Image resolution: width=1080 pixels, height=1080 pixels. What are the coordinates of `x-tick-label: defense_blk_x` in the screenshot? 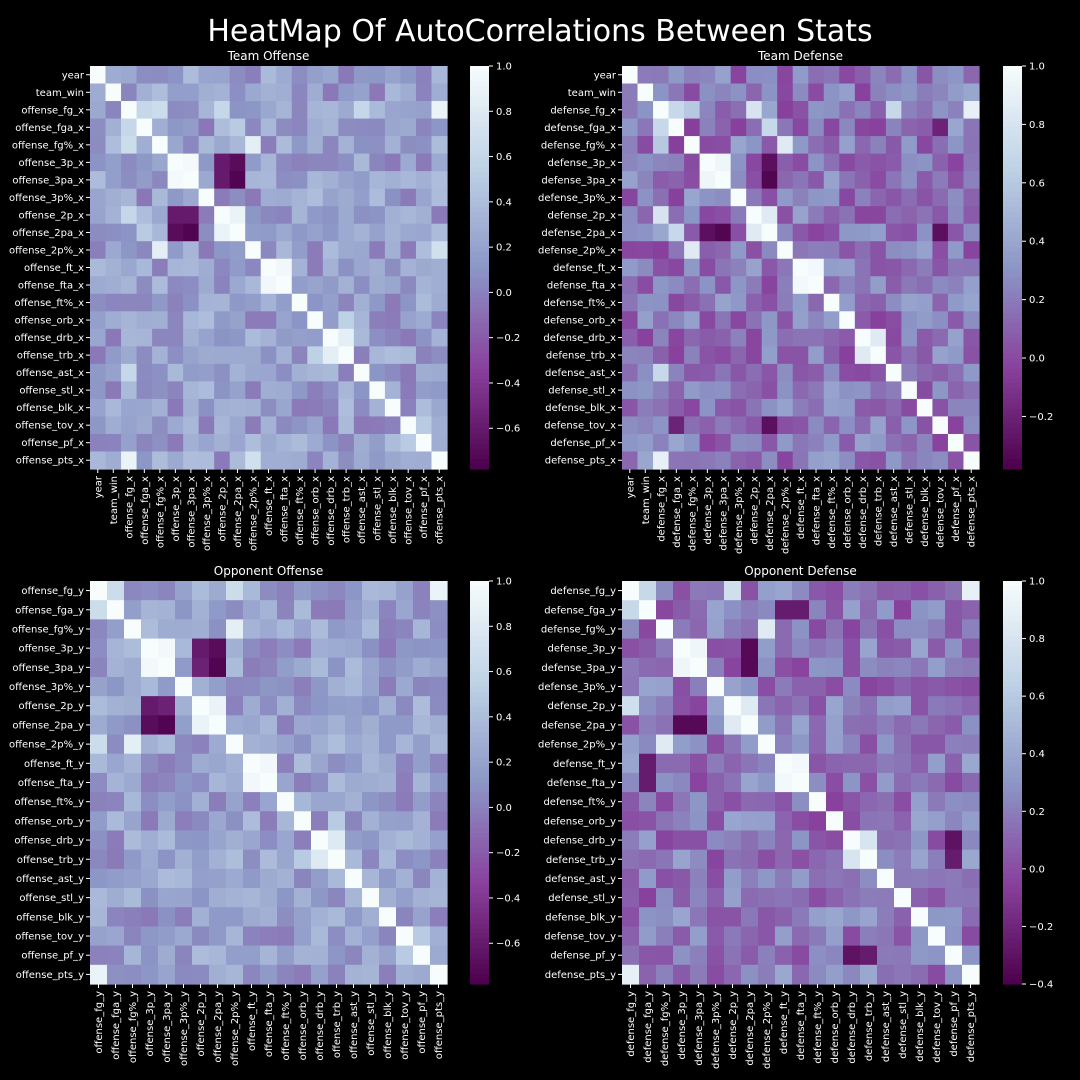 It's located at (925, 511).